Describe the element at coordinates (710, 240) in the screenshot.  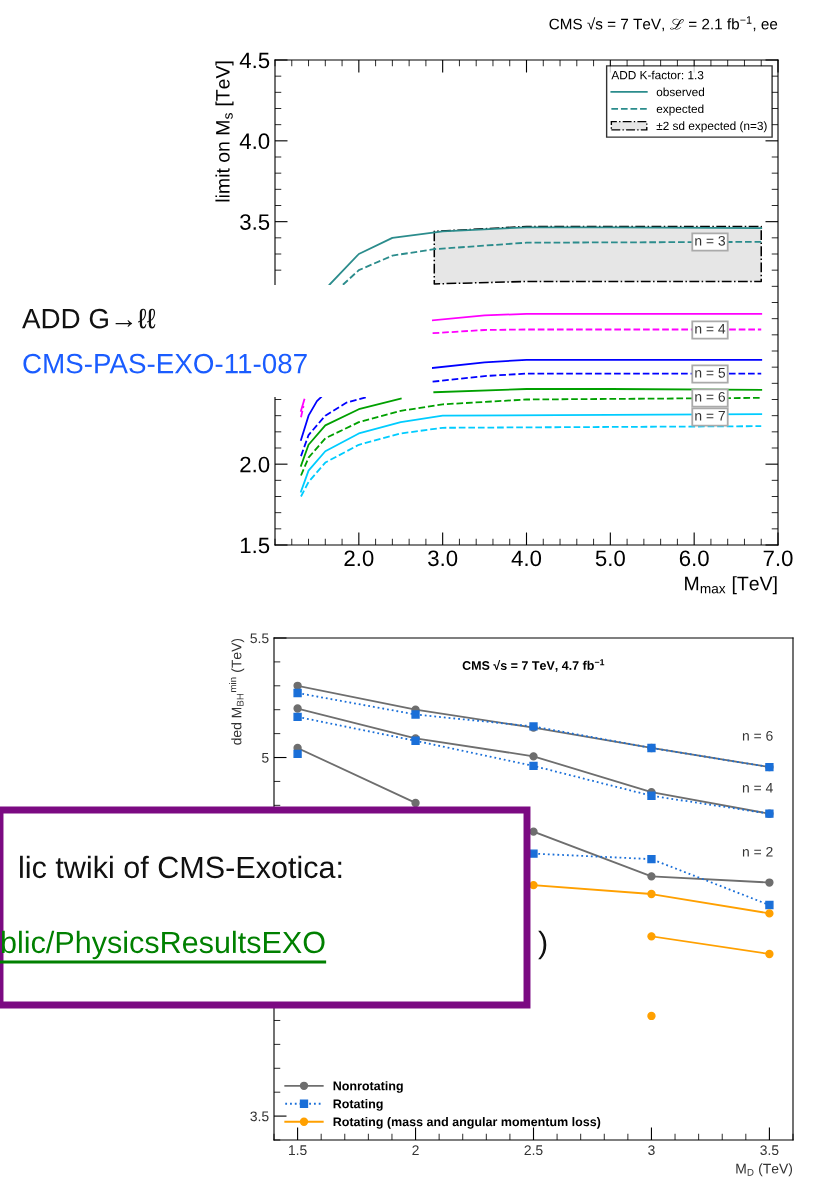
I see `annotation: n = 3` at that location.